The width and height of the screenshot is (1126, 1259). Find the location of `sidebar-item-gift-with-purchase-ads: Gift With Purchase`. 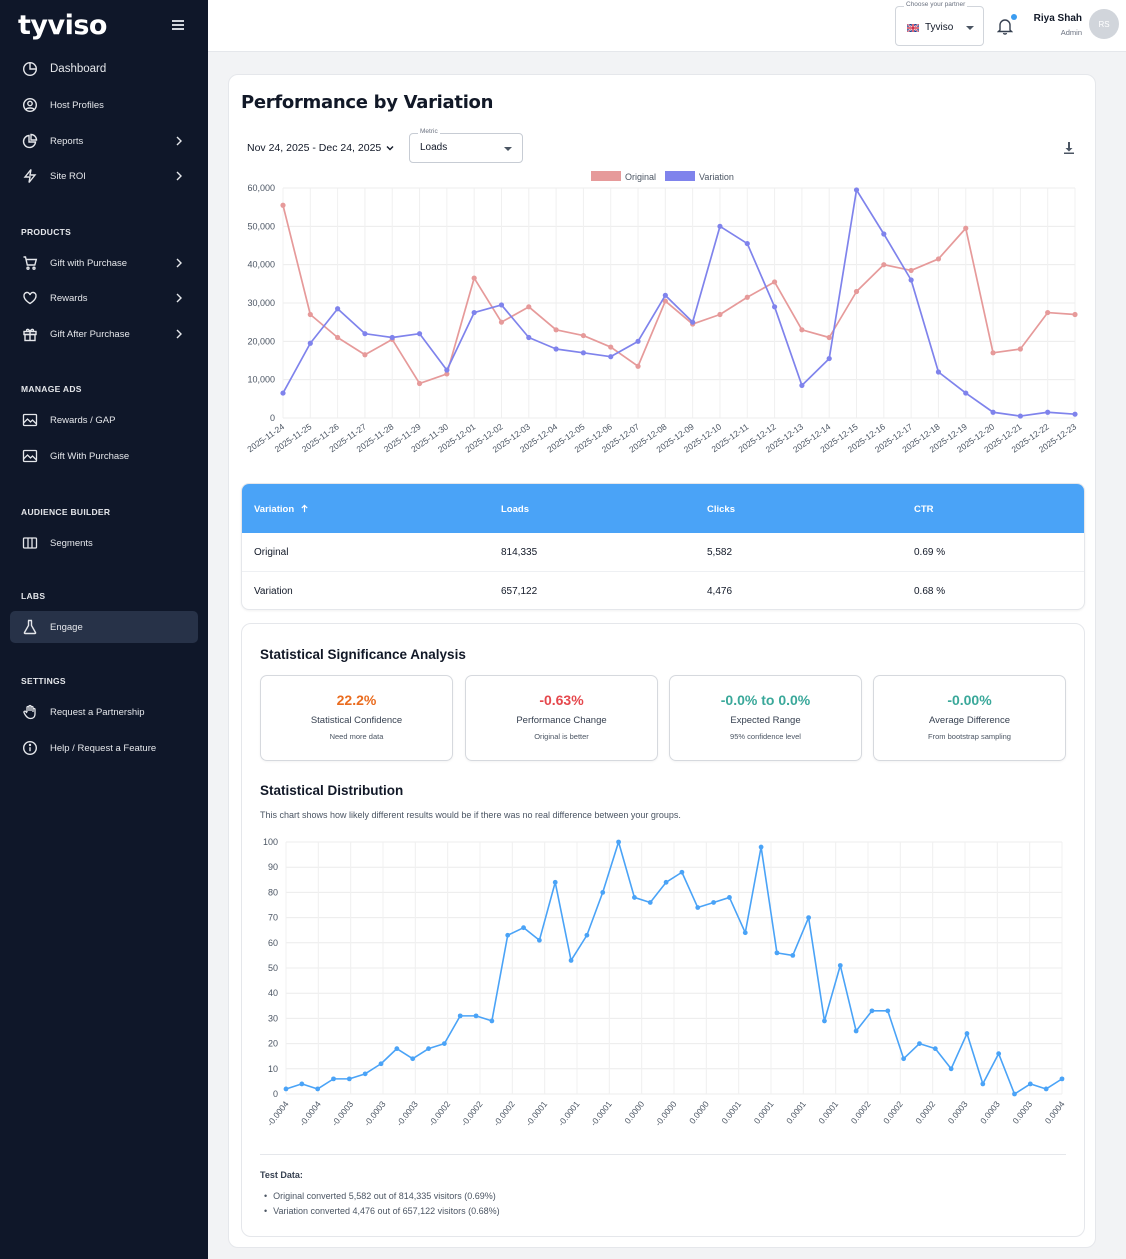

sidebar-item-gift-with-purchase-ads: Gift With Purchase is located at coordinates (104, 456).